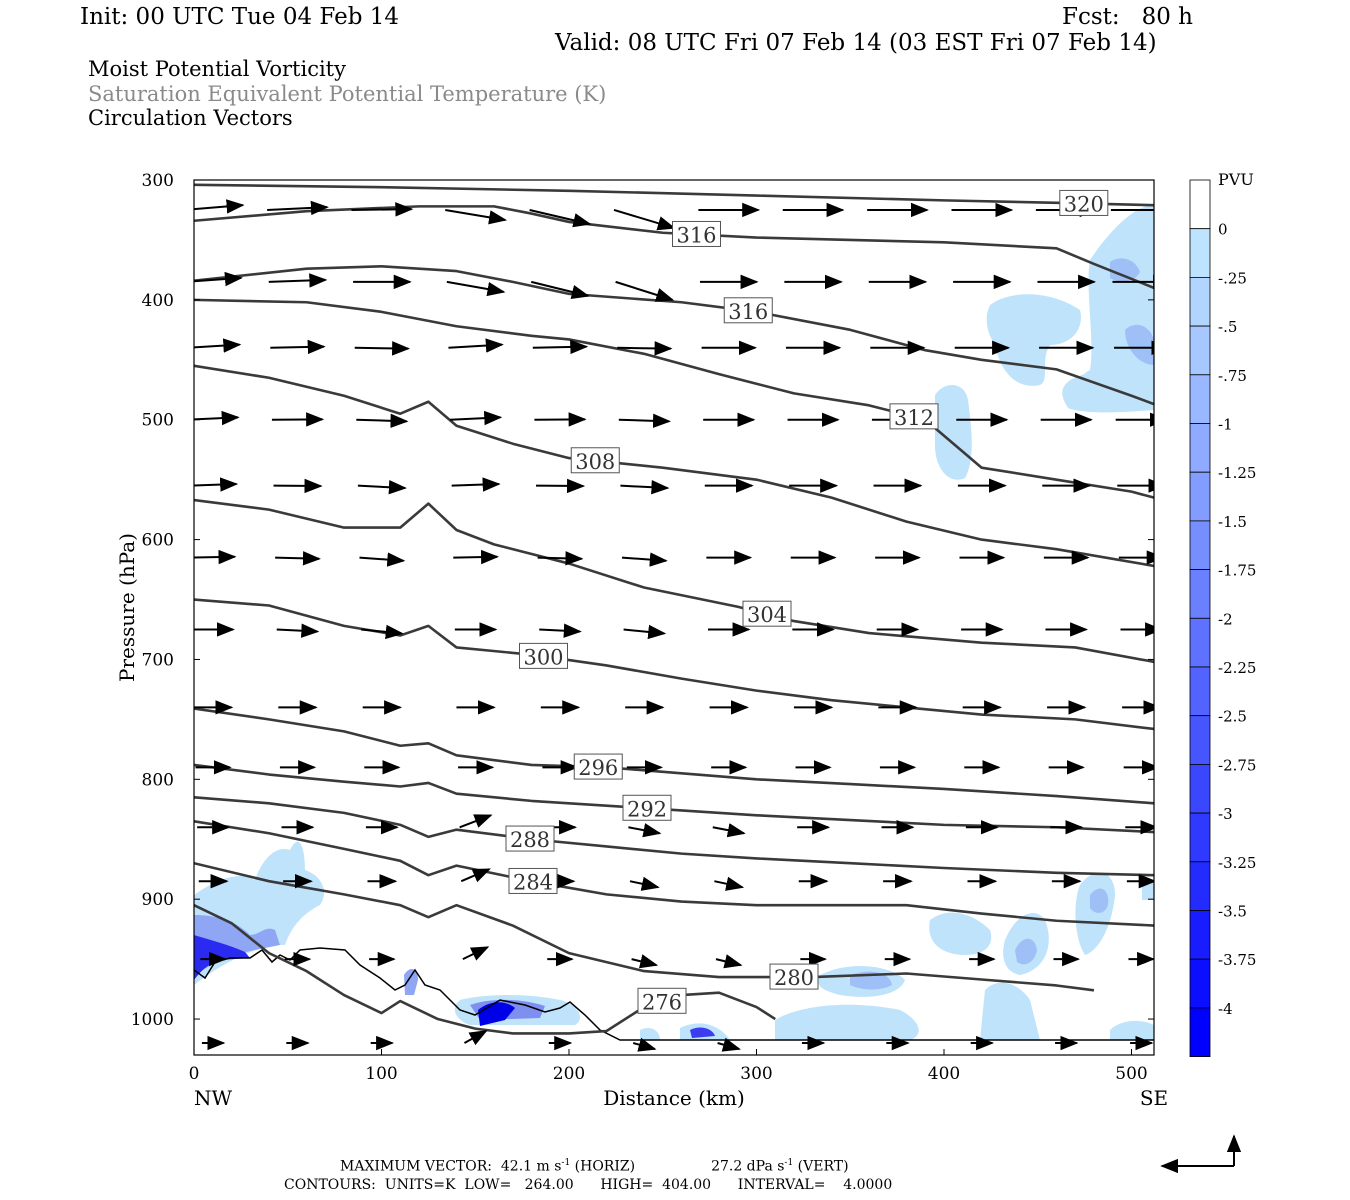  I want to click on colorbar-level-label: -4, so click(1225, 1009).